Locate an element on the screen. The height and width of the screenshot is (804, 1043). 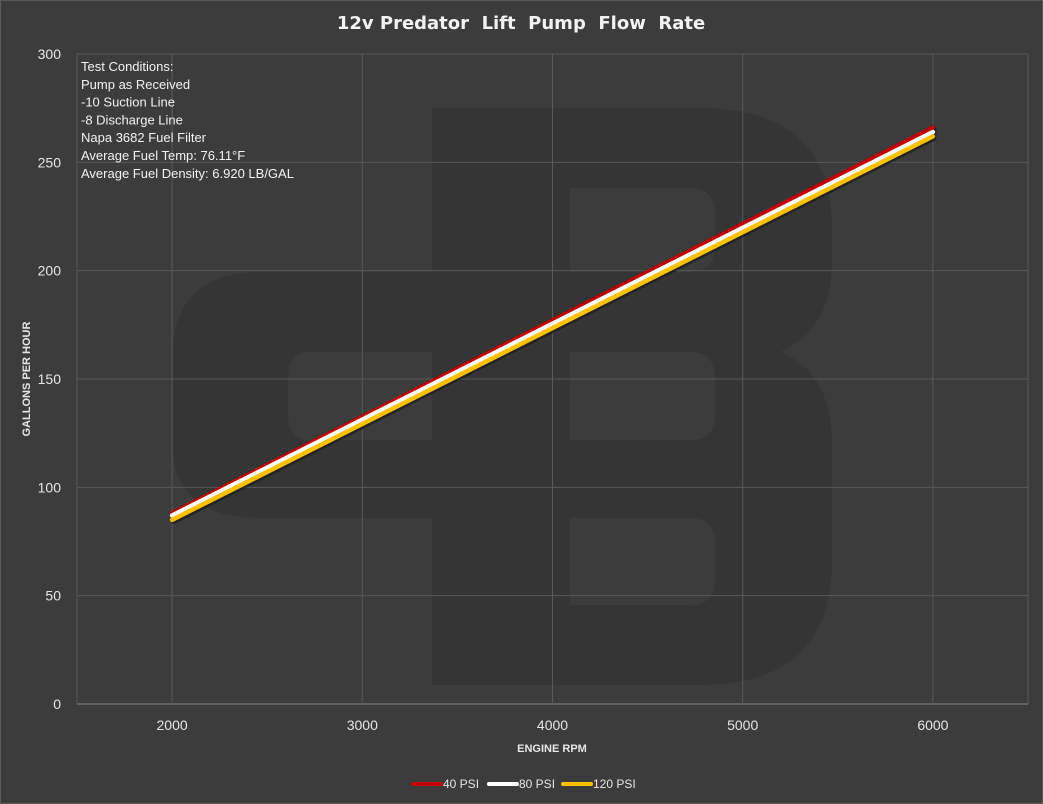
x-tick-label: 4000 is located at coordinates (552, 725).